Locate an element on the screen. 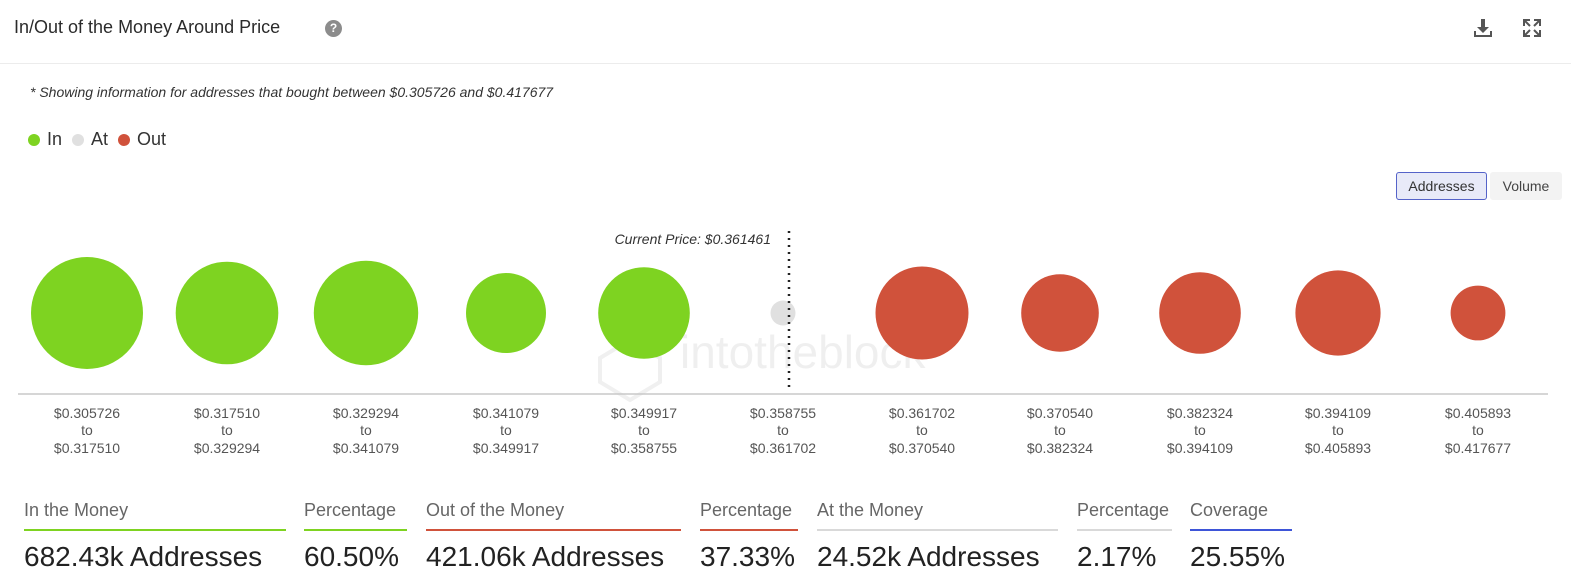  tick-label-from-10: $0.405893 is located at coordinates (1478, 413).